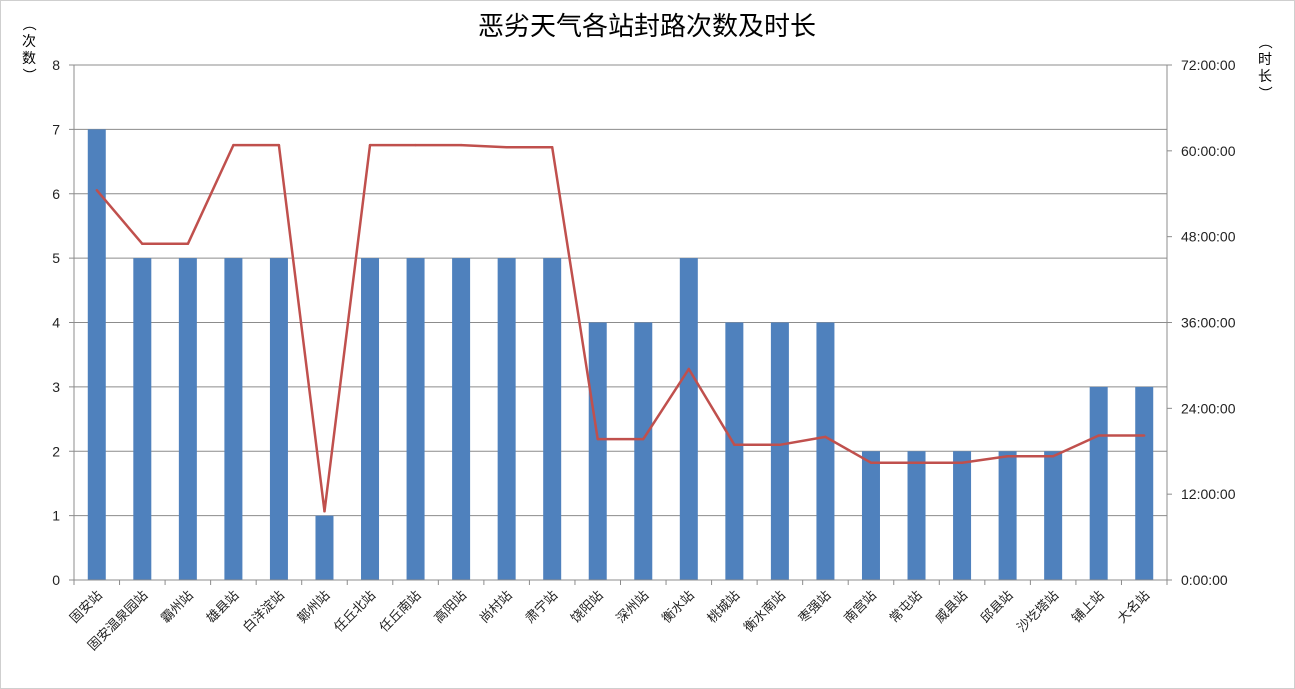  What do you see at coordinates (647, 27) in the screenshot?
I see `chart-title: 恶劣天气各站封路次数及时长` at bounding box center [647, 27].